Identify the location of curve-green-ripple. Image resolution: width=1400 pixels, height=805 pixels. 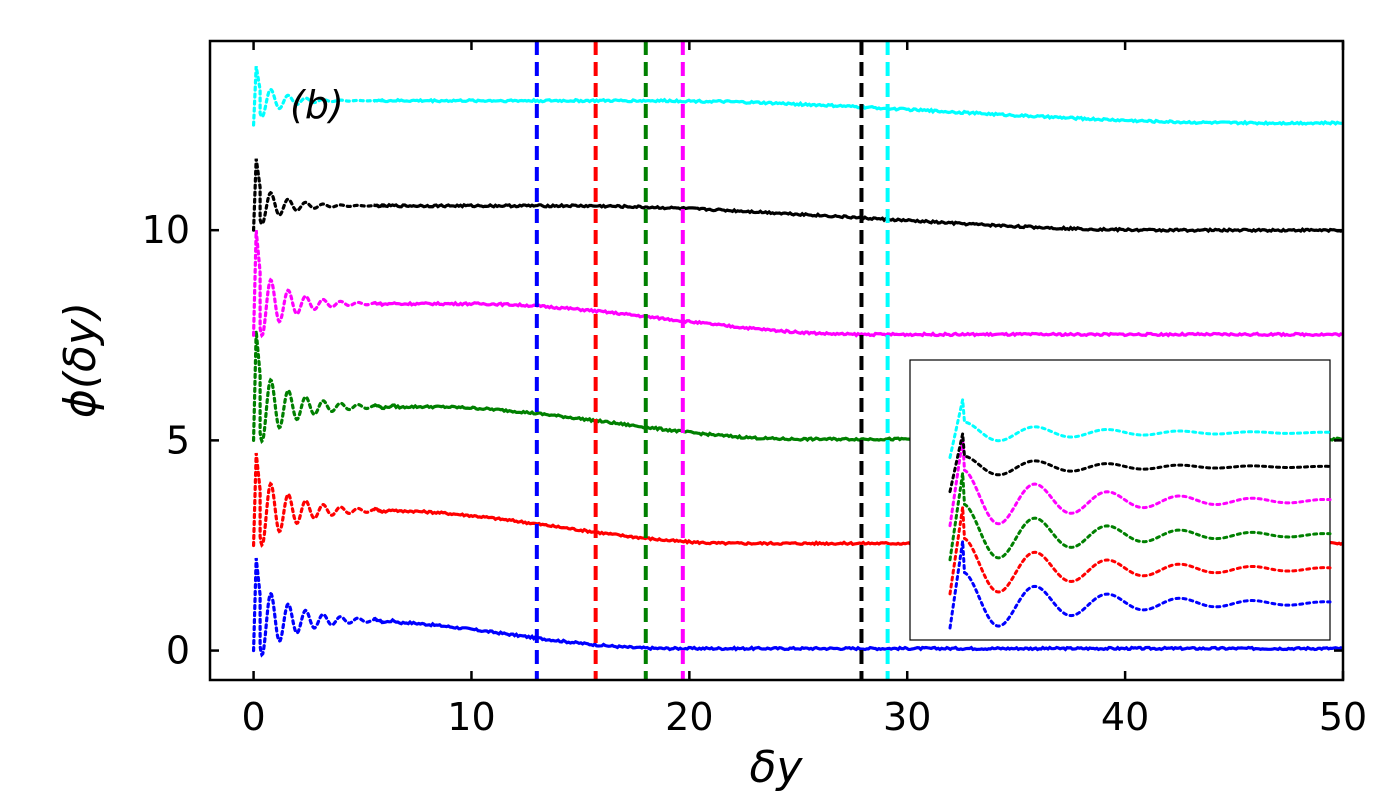
(318, 387).